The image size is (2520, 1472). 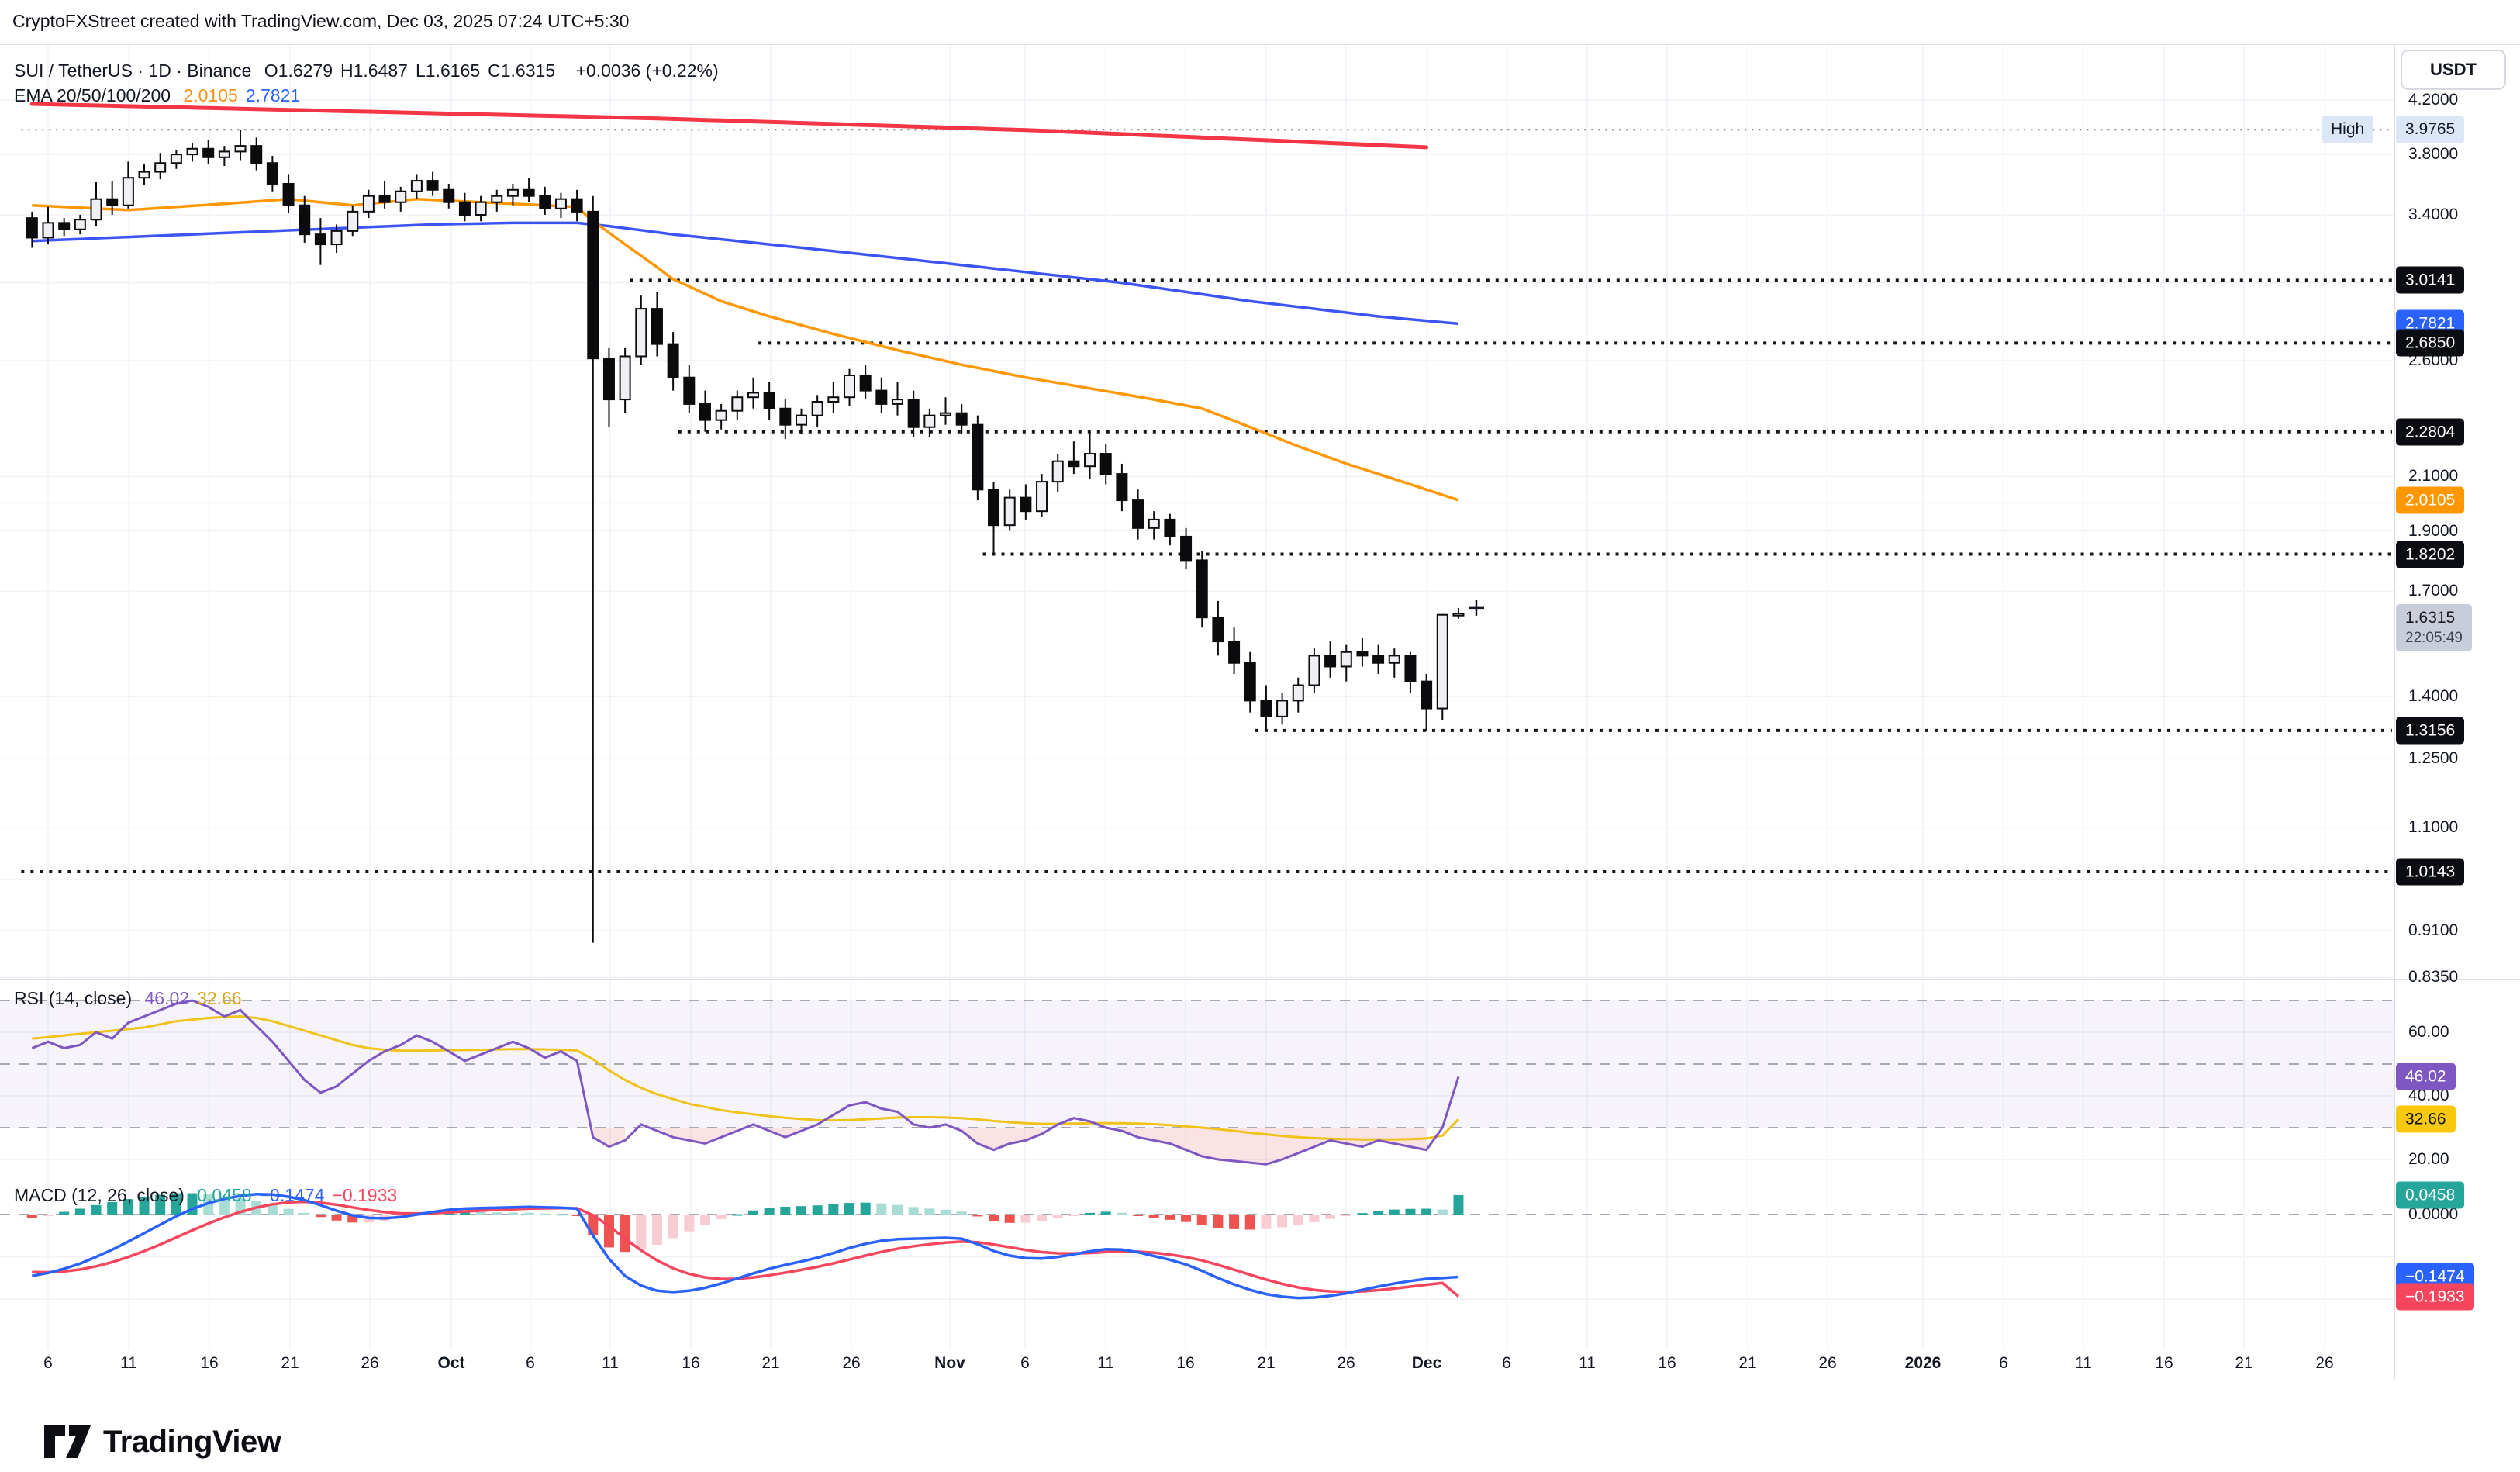 I want to click on rsi-legend: RSI (14, close) 46.02 32.66, so click(x=135, y=998).